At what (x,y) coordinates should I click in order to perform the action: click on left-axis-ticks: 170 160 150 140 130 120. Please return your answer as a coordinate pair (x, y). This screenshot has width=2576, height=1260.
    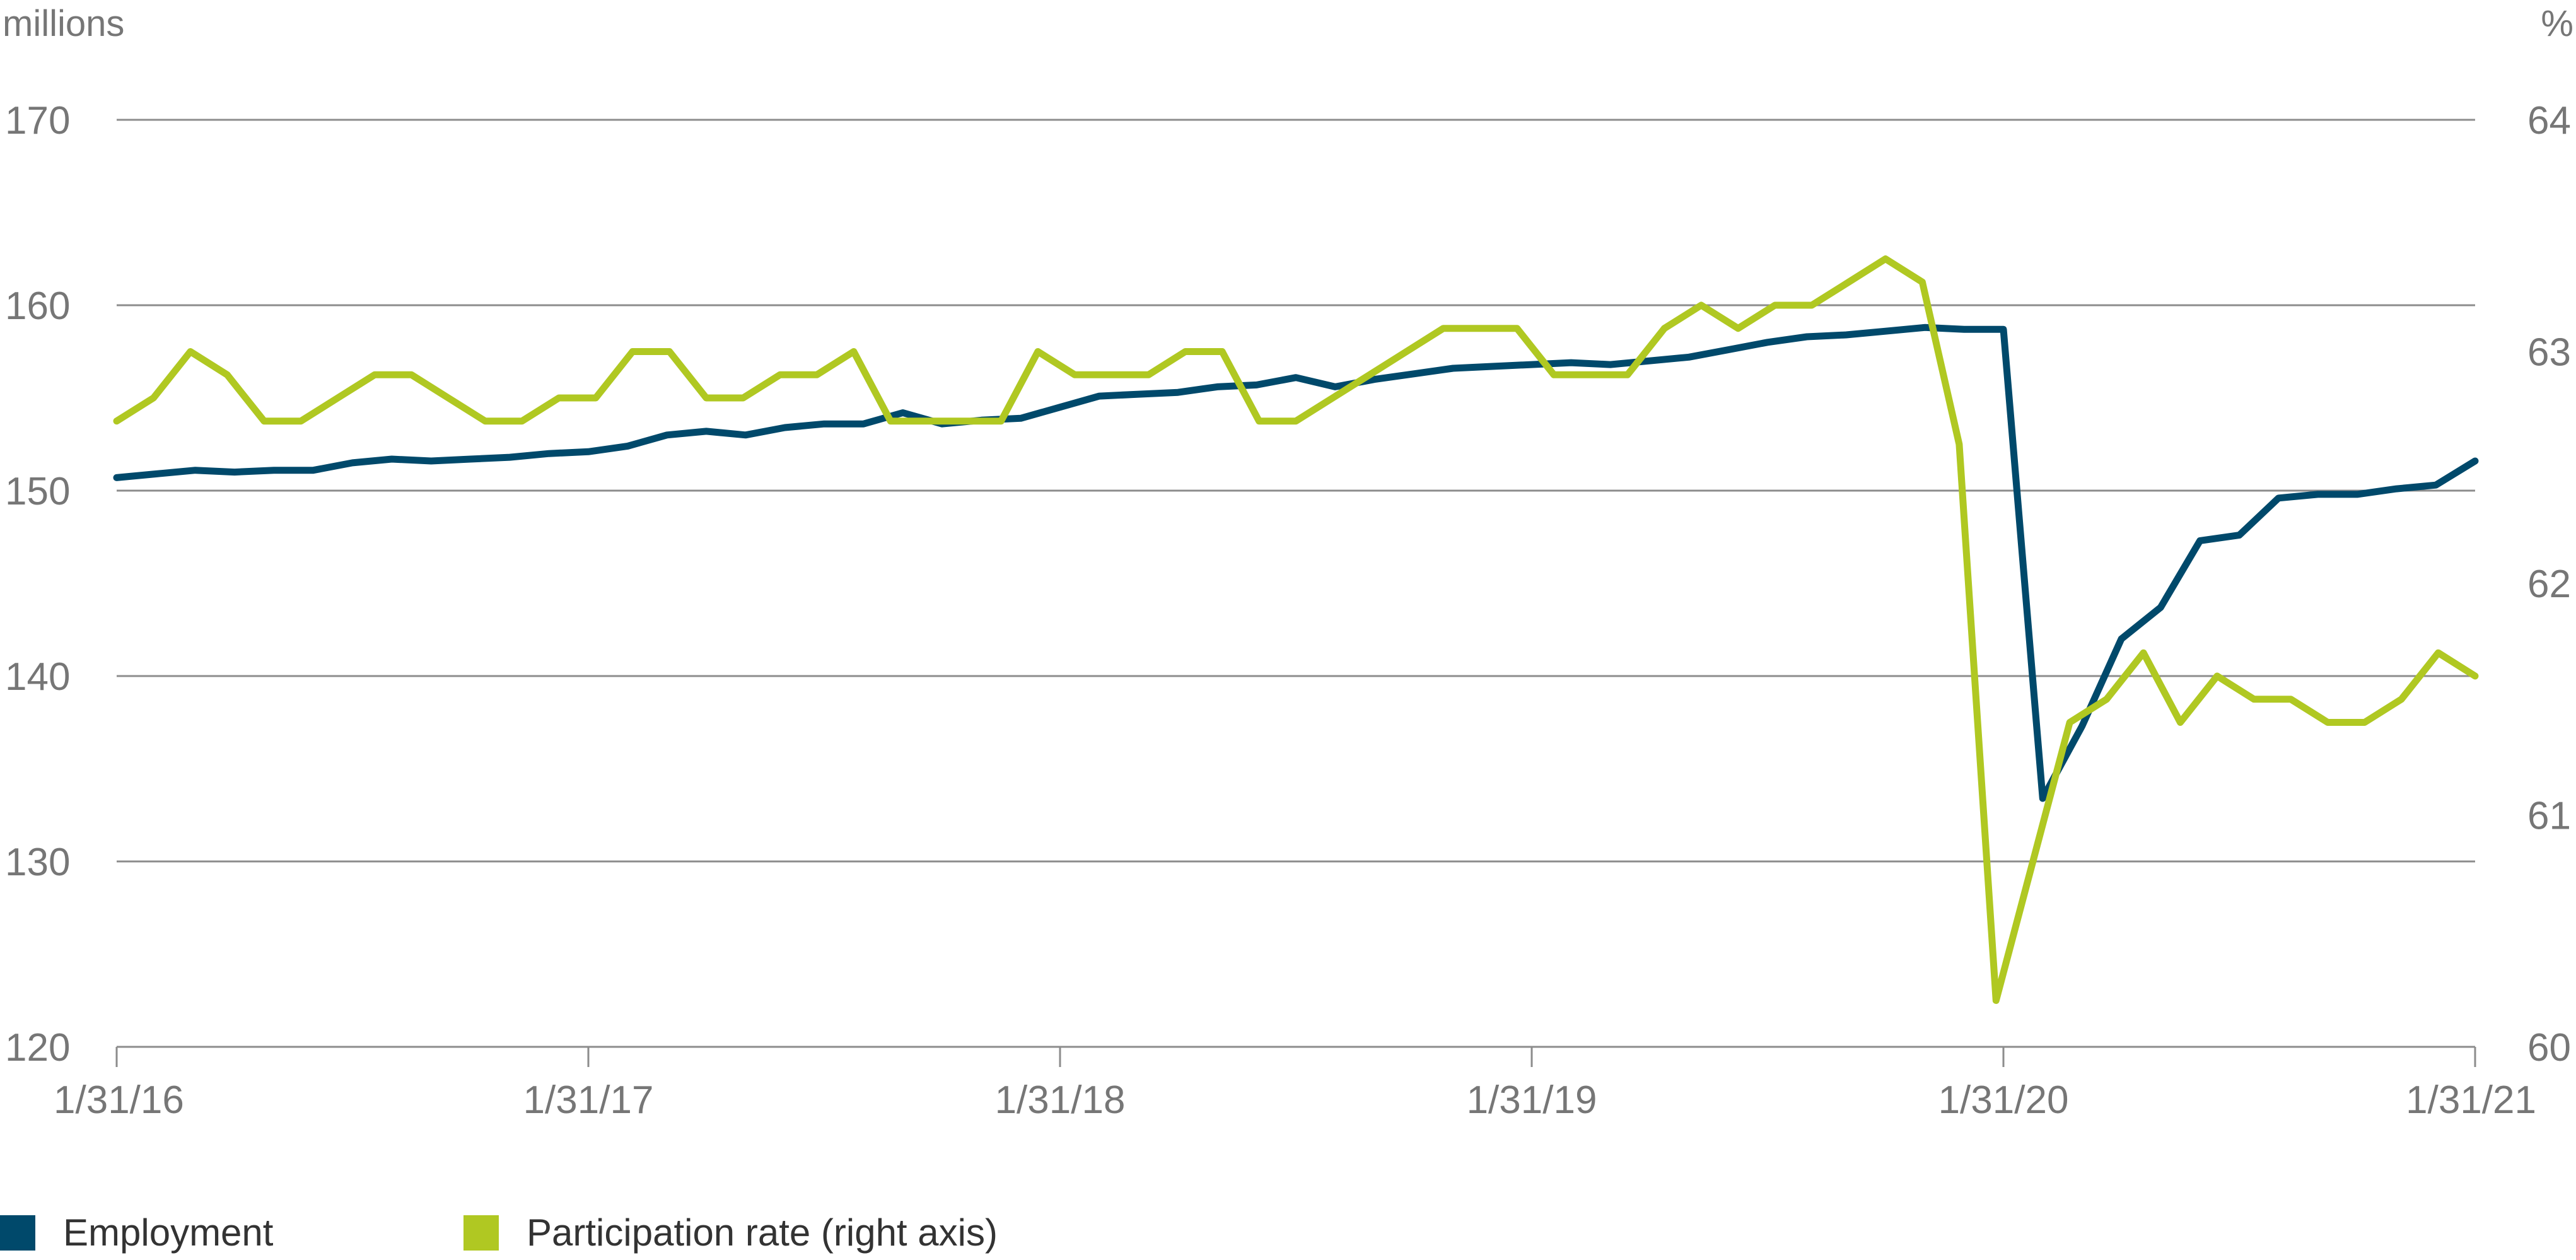
    Looking at the image, I should click on (38, 584).